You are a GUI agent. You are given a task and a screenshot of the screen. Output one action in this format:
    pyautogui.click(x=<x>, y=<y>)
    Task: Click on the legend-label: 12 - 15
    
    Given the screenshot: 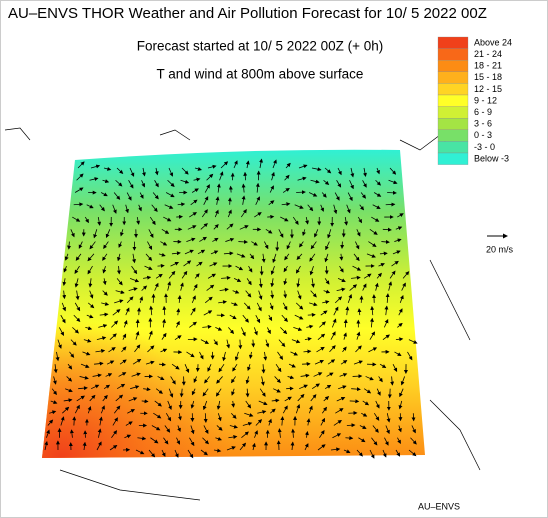 What is the action you would take?
    pyautogui.click(x=488, y=89)
    